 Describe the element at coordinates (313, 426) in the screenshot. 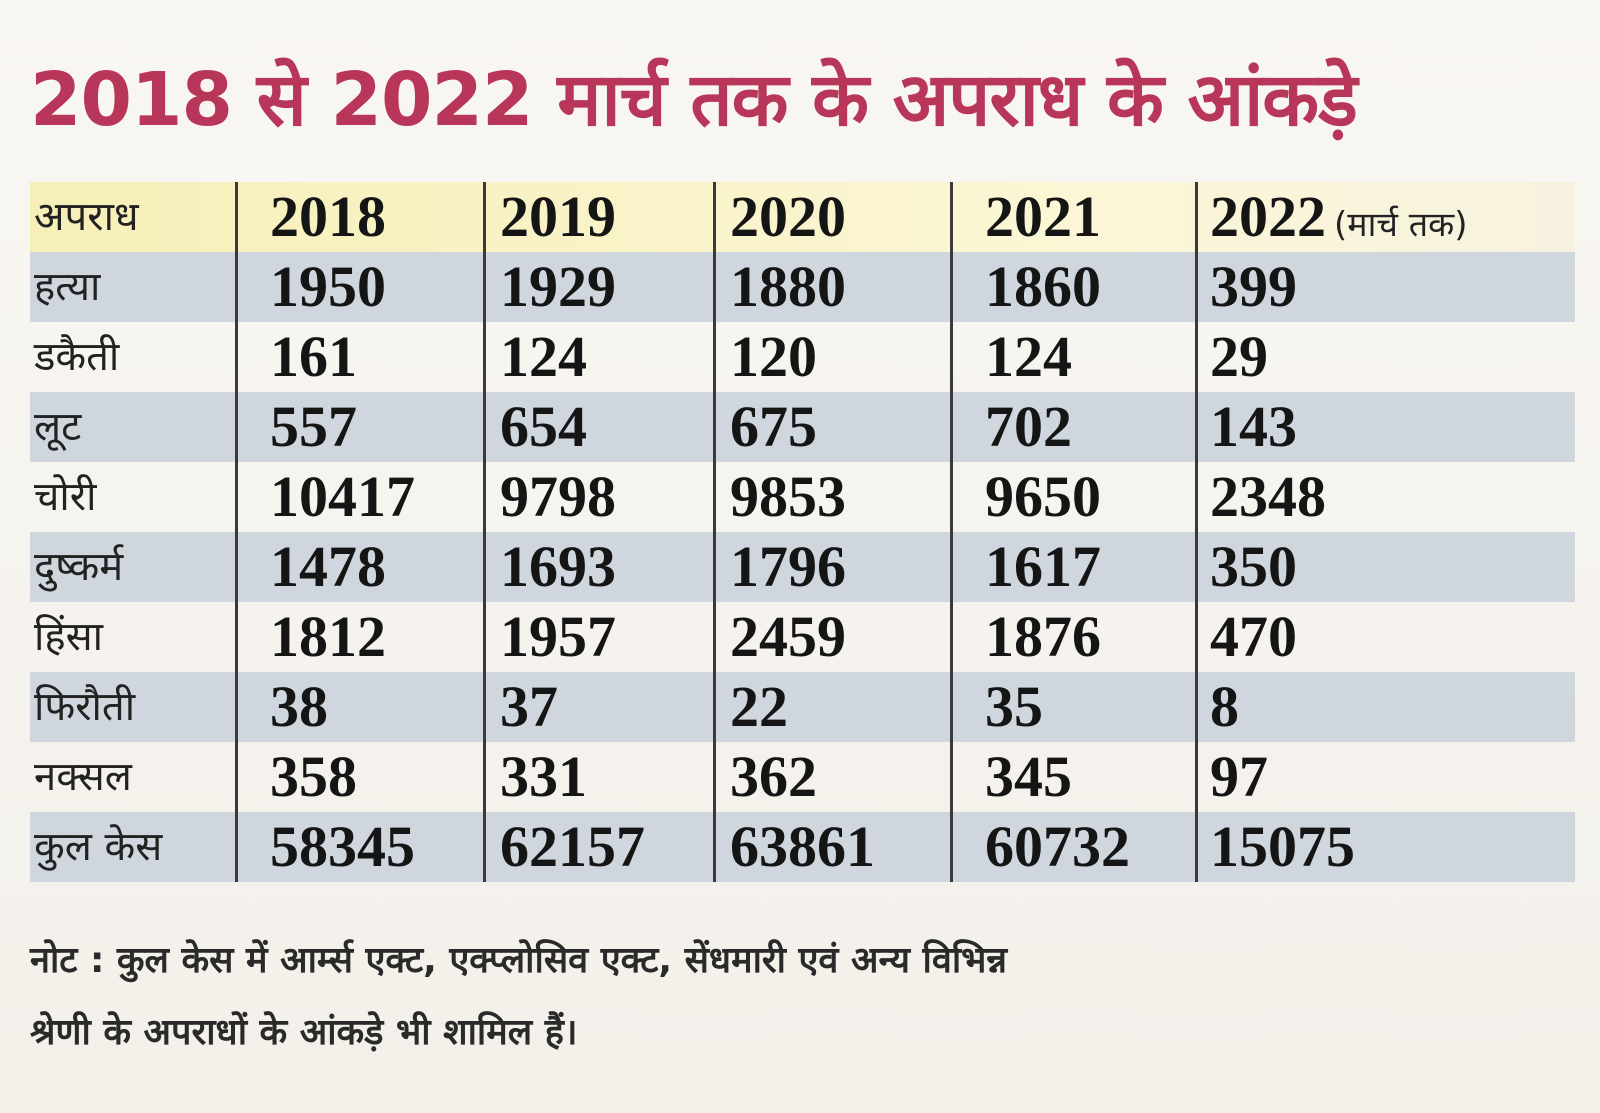

I see `cell-2018: 557` at that location.